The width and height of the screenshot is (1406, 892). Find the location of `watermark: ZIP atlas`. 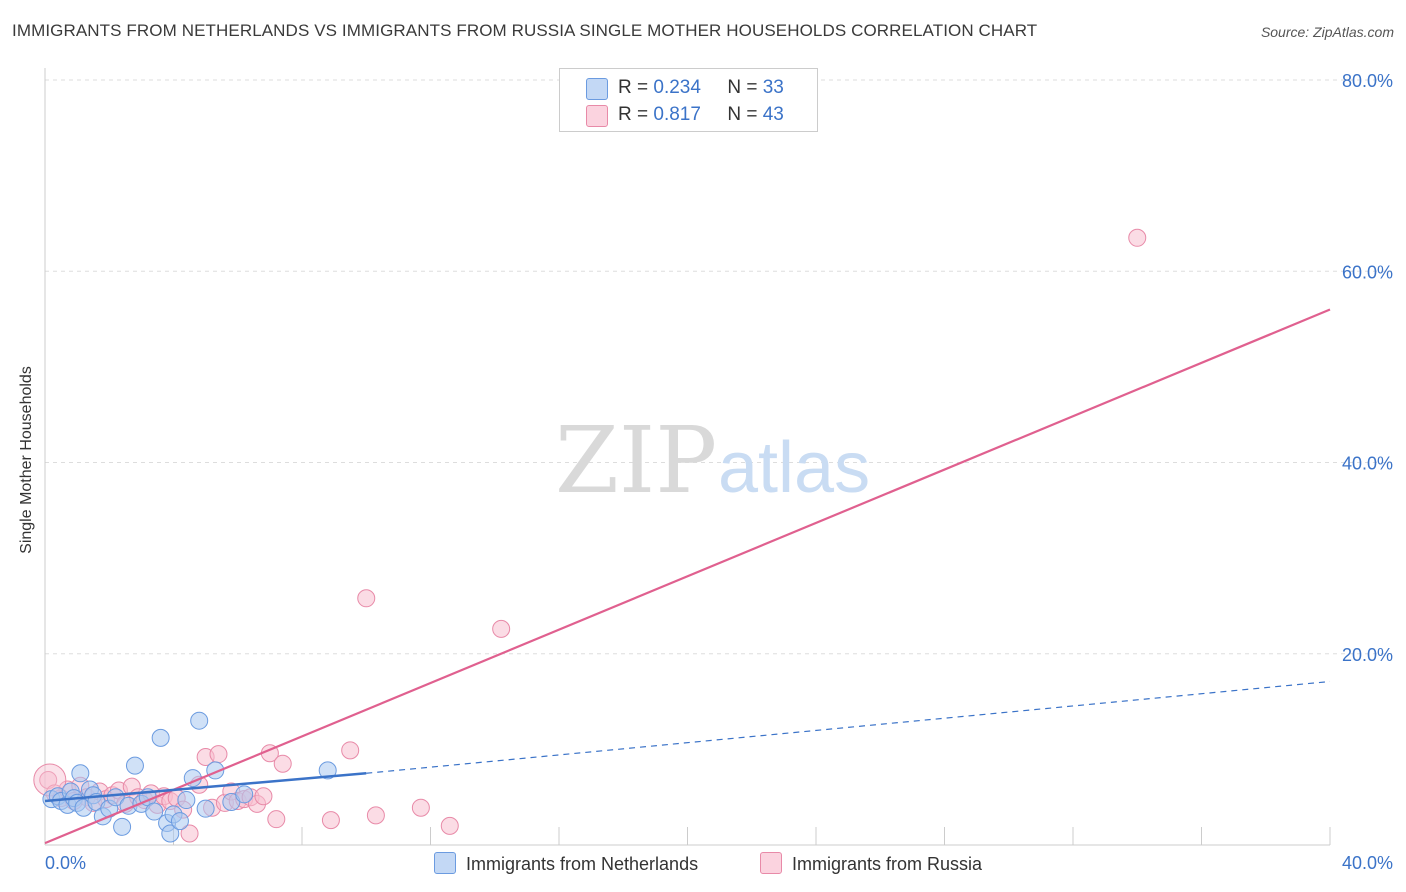

watermark: ZIP atlas is located at coordinates (712, 460).